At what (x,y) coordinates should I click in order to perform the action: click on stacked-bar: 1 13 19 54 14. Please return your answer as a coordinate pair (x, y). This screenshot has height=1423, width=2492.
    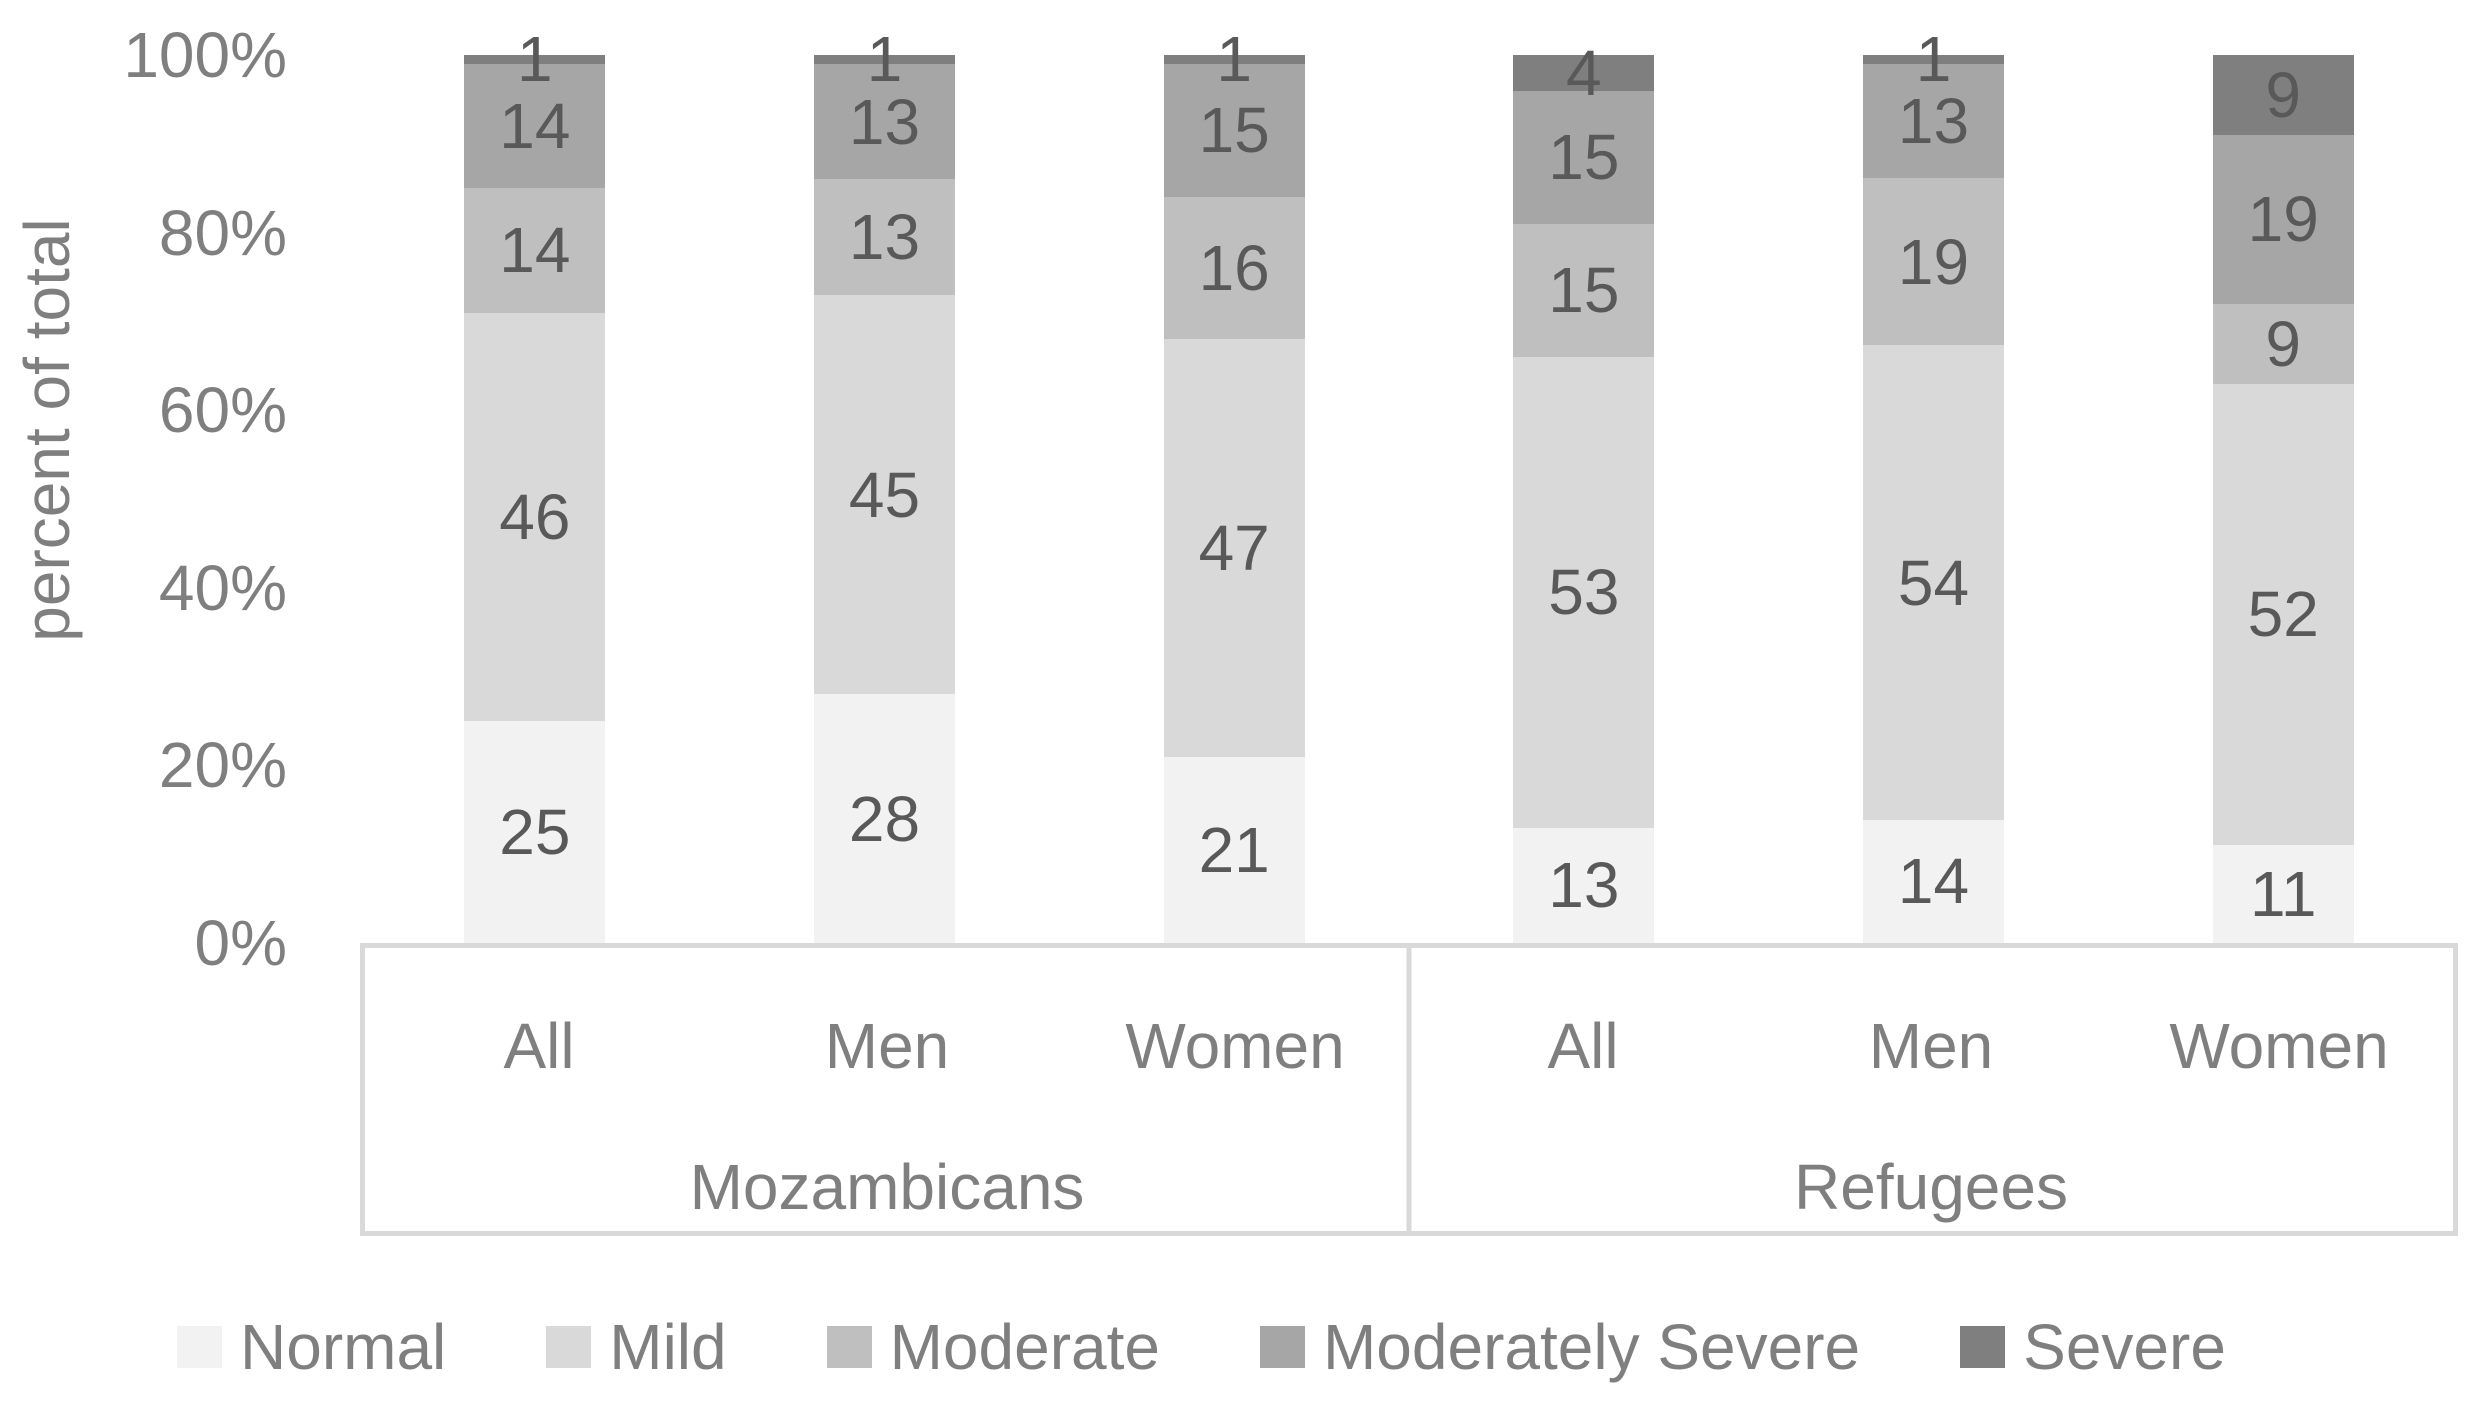
    Looking at the image, I should click on (1934, 485).